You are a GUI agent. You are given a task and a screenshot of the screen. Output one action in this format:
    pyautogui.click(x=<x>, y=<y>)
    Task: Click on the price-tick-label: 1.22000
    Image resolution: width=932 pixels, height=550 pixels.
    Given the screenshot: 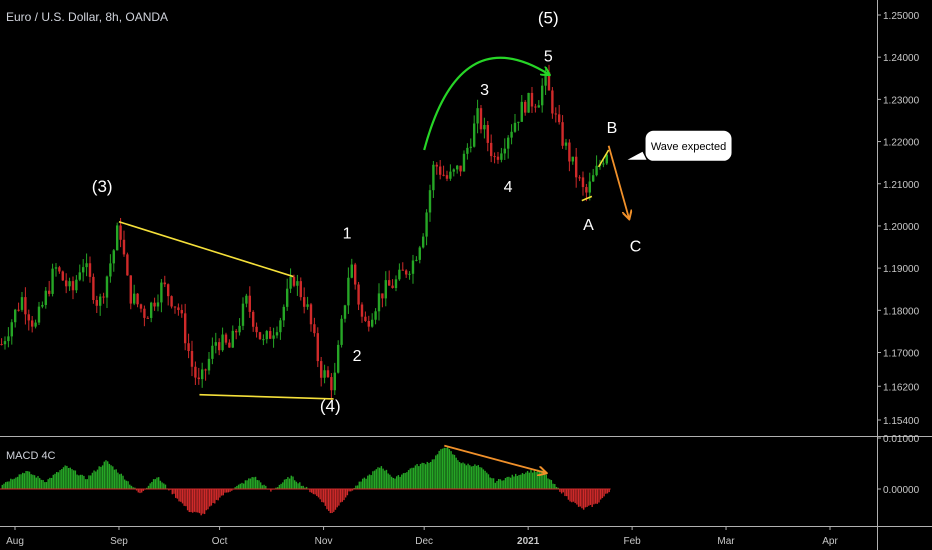 What is the action you would take?
    pyautogui.click(x=901, y=143)
    